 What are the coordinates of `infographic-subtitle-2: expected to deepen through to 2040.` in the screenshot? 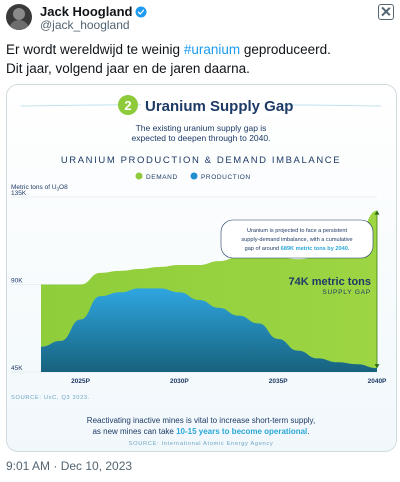 It's located at (201, 138).